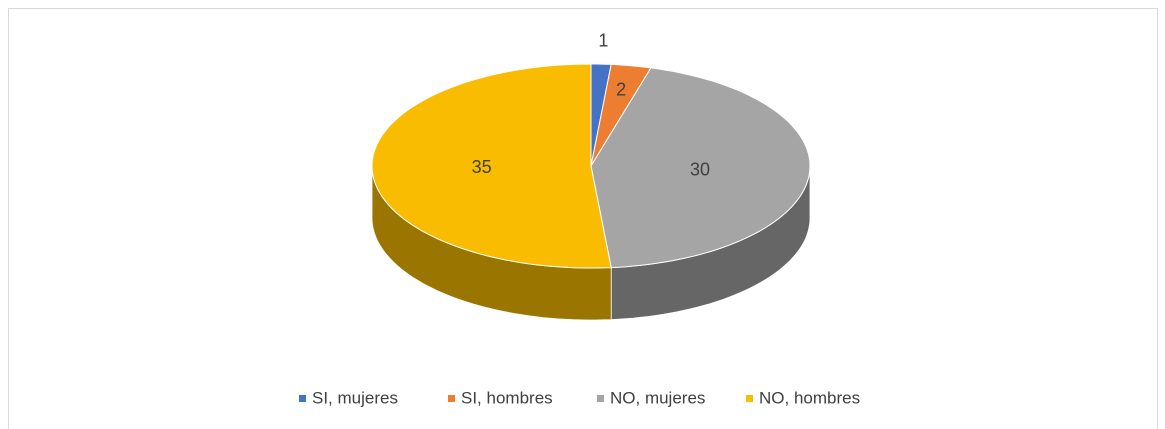 This screenshot has height=429, width=1165. What do you see at coordinates (621, 90) in the screenshot?
I see `data-label: 2` at bounding box center [621, 90].